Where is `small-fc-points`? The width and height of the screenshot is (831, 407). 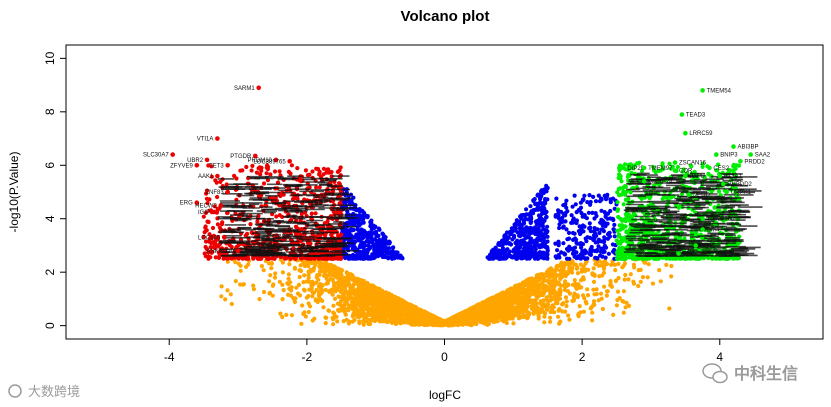
small-fc-points is located at coordinates (479, 222).